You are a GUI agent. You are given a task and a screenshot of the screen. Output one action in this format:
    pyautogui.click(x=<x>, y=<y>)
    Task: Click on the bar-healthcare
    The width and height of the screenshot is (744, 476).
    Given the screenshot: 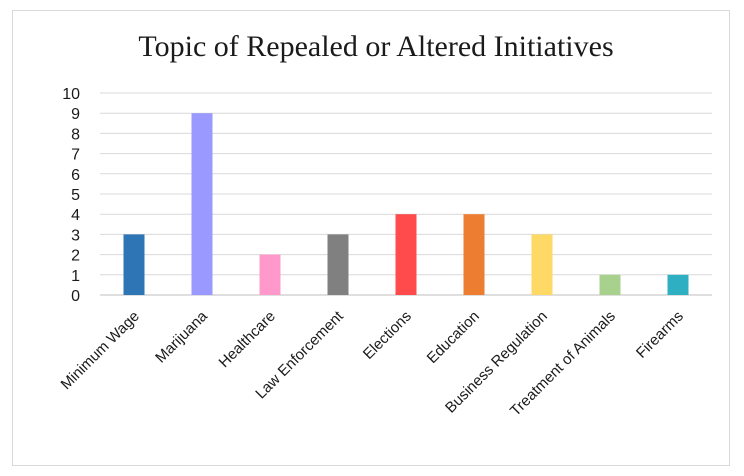 What is the action you would take?
    pyautogui.click(x=270, y=274)
    